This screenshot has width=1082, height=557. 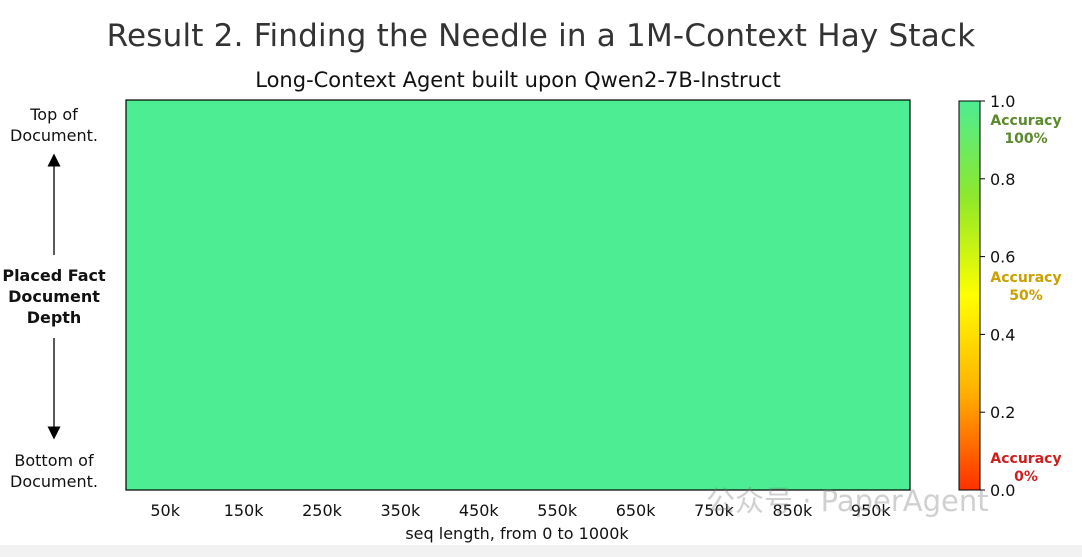 I want to click on colorbar-tick-label: 0.0, so click(x=1002, y=490).